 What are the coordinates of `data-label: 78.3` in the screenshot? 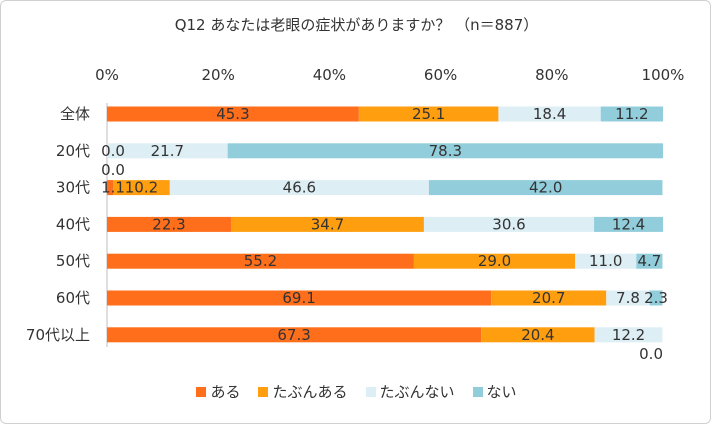 It's located at (445, 151).